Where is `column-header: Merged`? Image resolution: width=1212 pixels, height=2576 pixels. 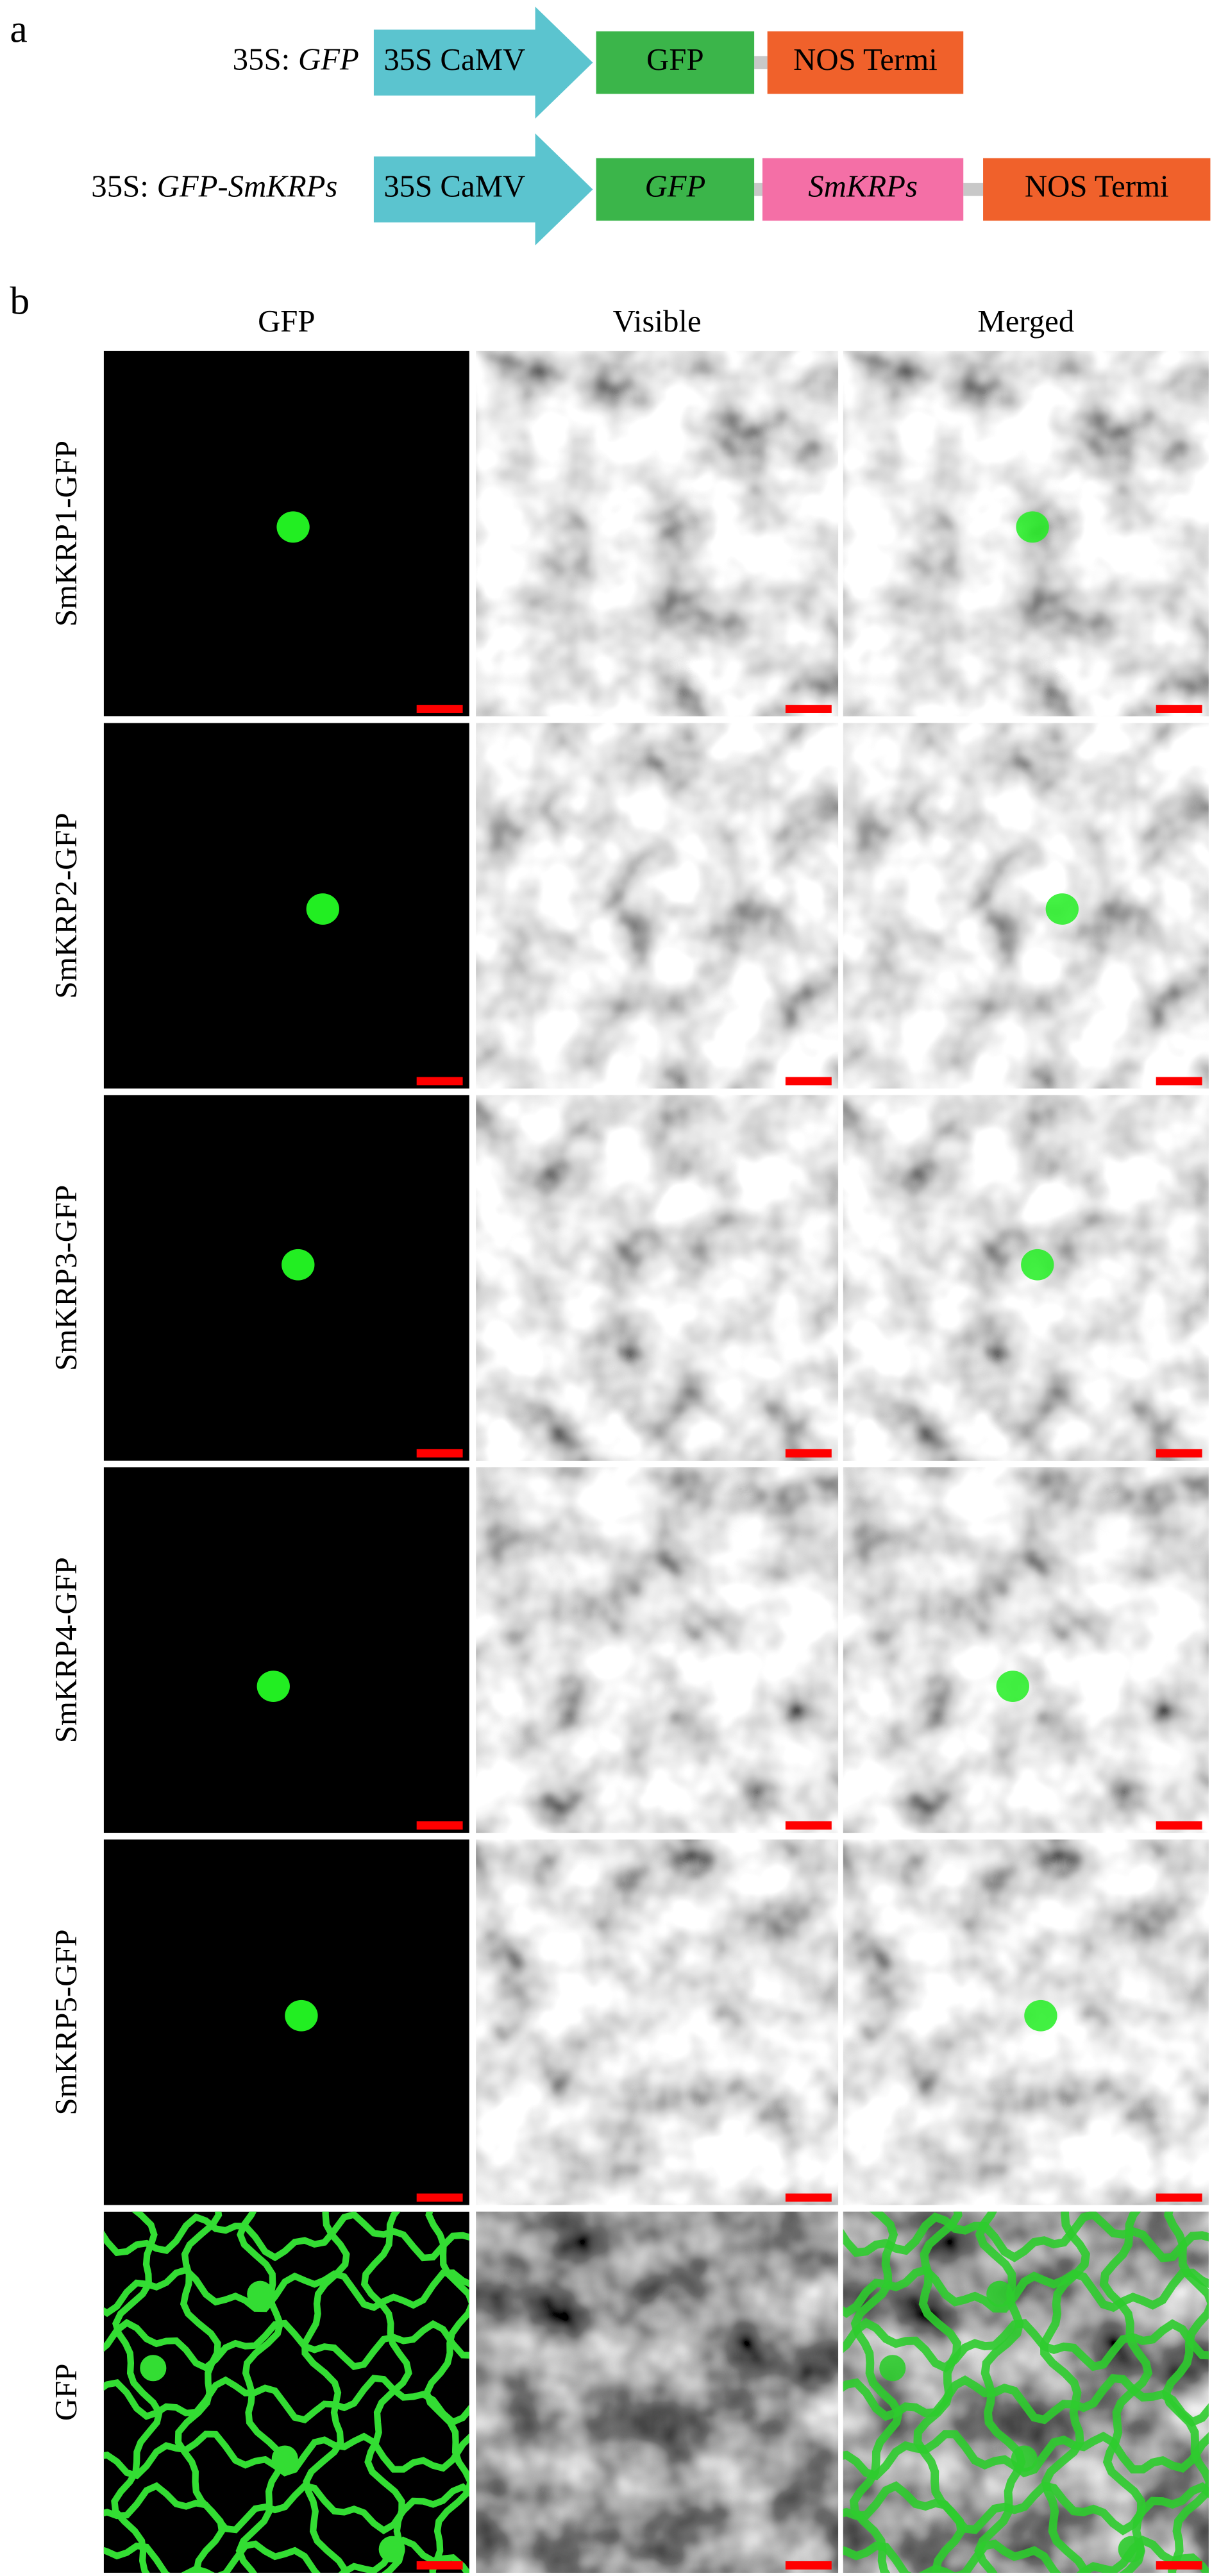
column-header: Merged is located at coordinates (1026, 321).